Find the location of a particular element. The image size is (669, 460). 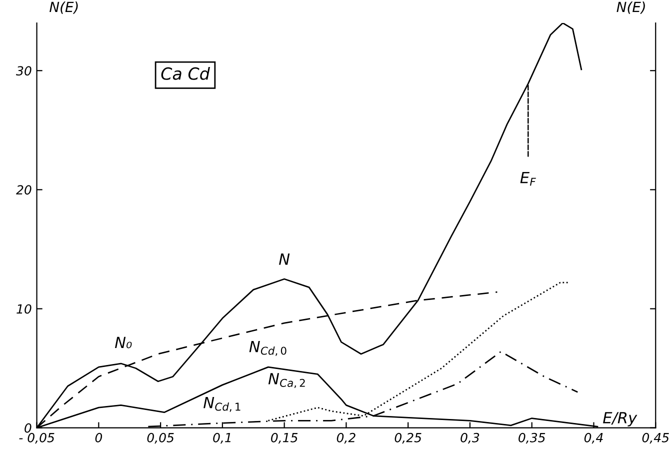

x-tick-label: 0 is located at coordinates (98, 437).